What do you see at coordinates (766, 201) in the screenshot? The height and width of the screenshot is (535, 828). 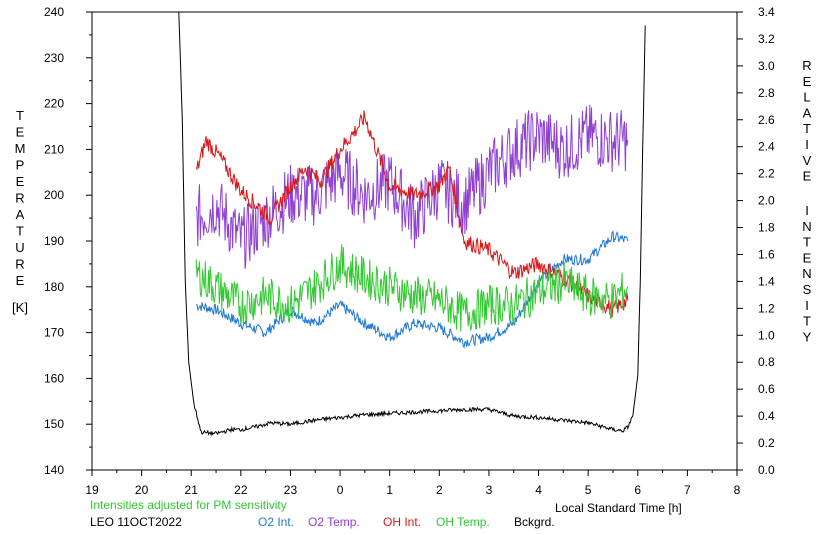 I see `y-right-tick-label: 2.0` at bounding box center [766, 201].